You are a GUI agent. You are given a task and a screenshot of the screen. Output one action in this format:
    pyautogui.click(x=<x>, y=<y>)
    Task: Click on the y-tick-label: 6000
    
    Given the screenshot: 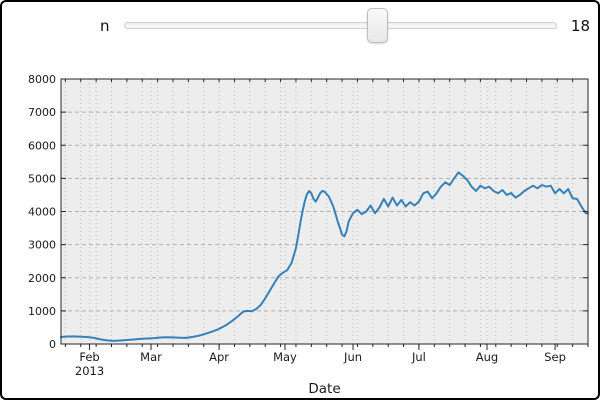 What is the action you would take?
    pyautogui.click(x=42, y=145)
    